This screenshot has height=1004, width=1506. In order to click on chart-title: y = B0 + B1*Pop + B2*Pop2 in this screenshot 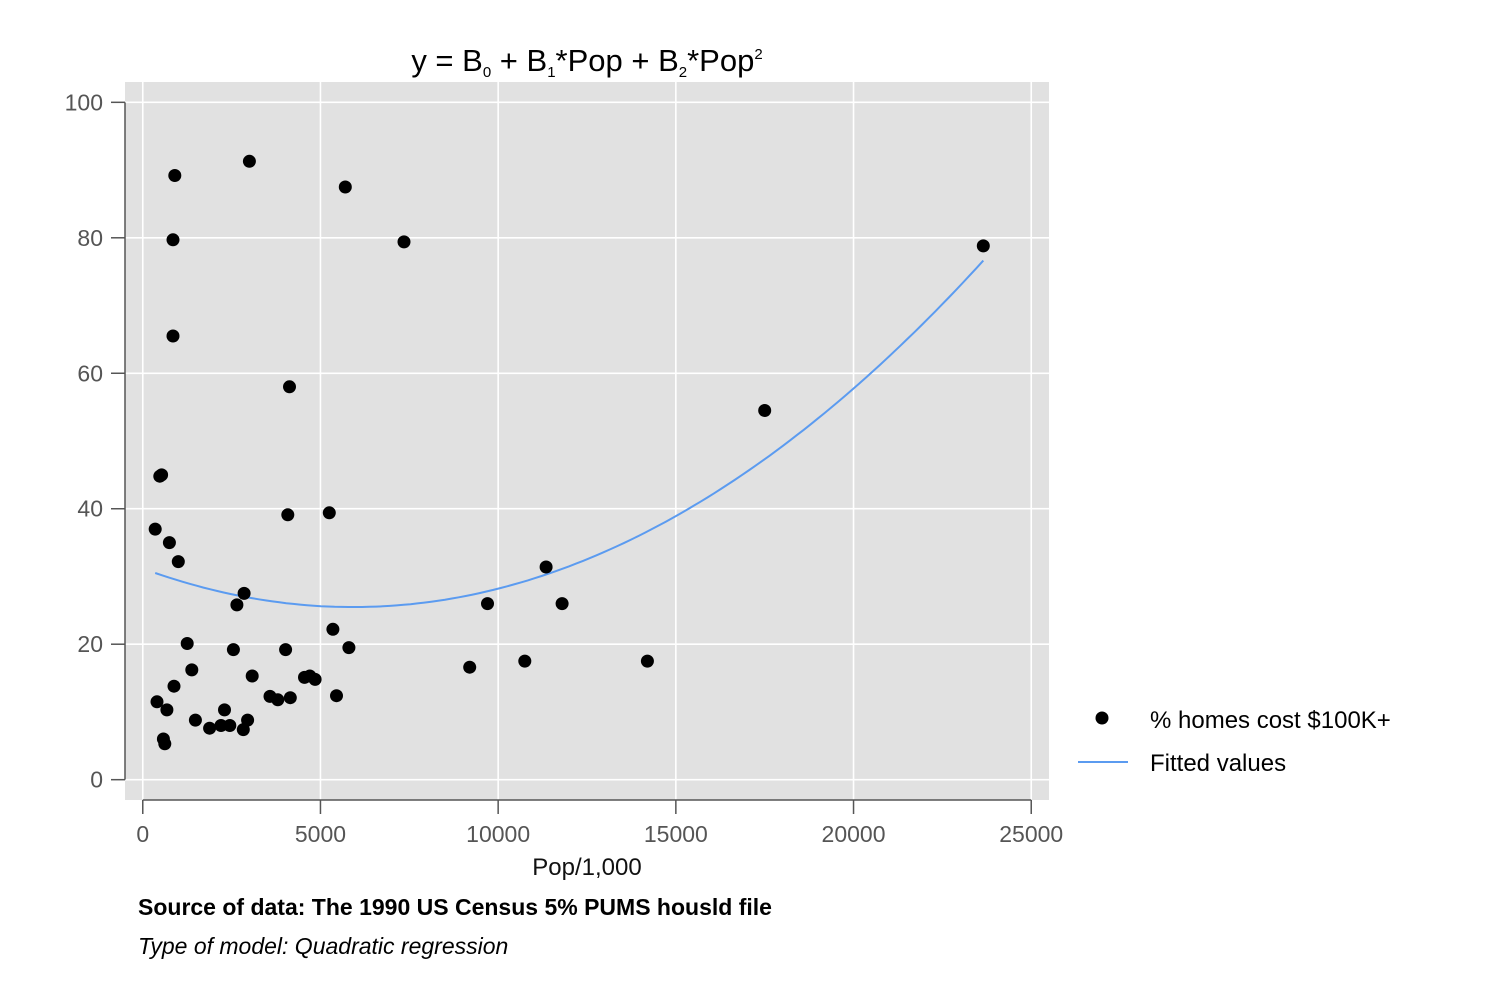, I will do `click(586, 62)`.